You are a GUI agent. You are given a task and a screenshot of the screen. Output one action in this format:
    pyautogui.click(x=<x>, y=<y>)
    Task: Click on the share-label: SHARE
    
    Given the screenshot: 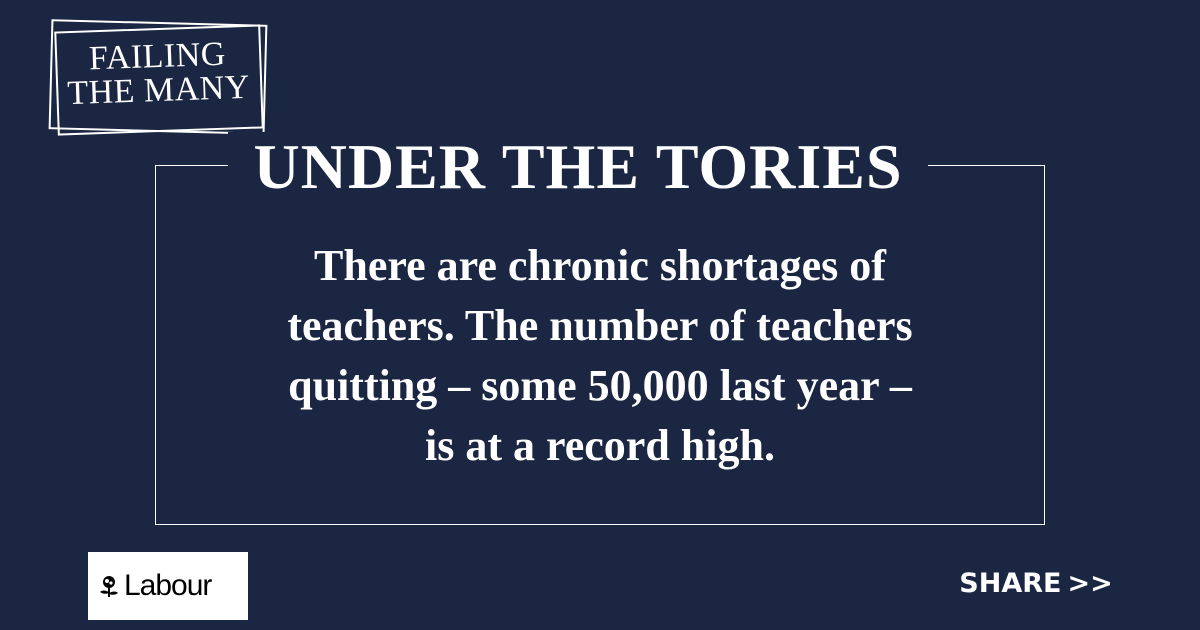 What is the action you would take?
    pyautogui.click(x=1010, y=583)
    